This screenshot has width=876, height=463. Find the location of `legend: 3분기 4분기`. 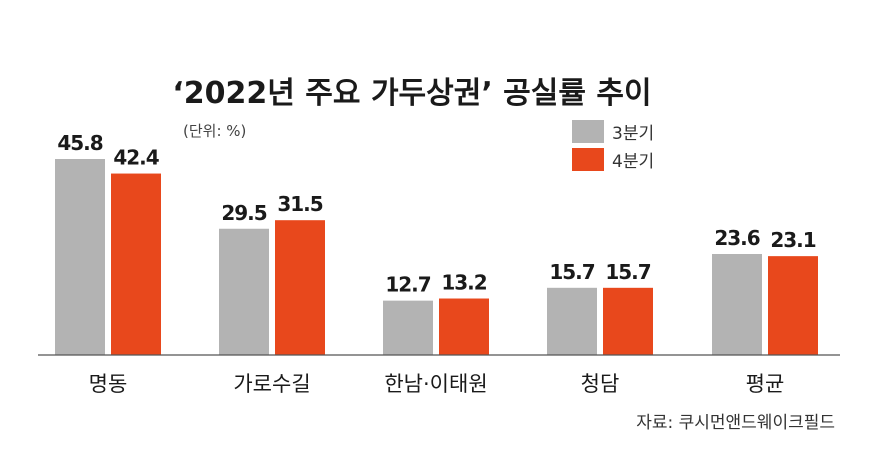

legend: 3분기 4분기 is located at coordinates (613, 146).